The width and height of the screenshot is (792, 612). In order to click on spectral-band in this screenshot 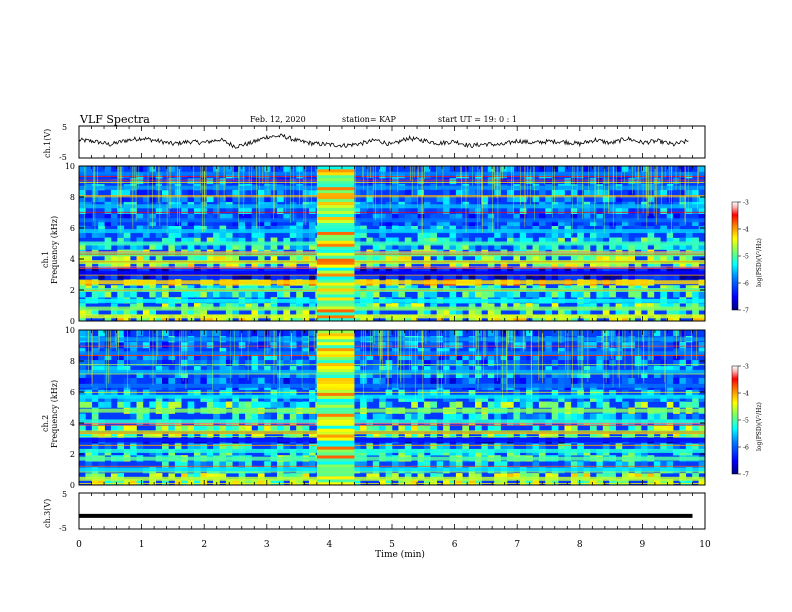, I will do `click(392, 282)`.